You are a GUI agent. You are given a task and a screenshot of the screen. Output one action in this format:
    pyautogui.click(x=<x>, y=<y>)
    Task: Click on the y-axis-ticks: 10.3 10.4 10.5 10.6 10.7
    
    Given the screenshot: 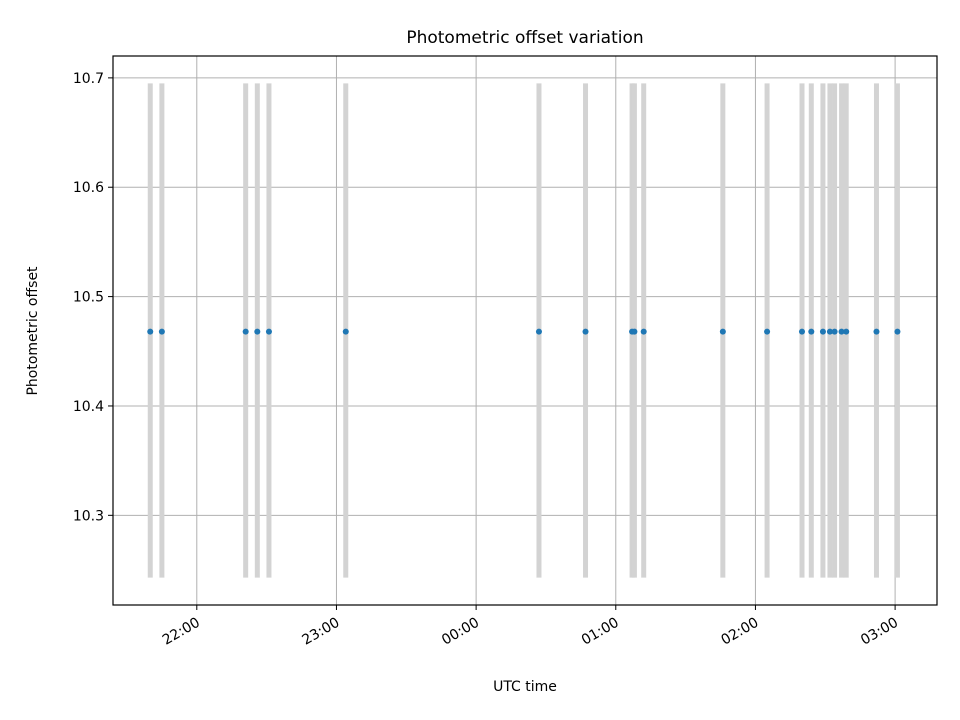 What is the action you would take?
    pyautogui.click(x=93, y=297)
    